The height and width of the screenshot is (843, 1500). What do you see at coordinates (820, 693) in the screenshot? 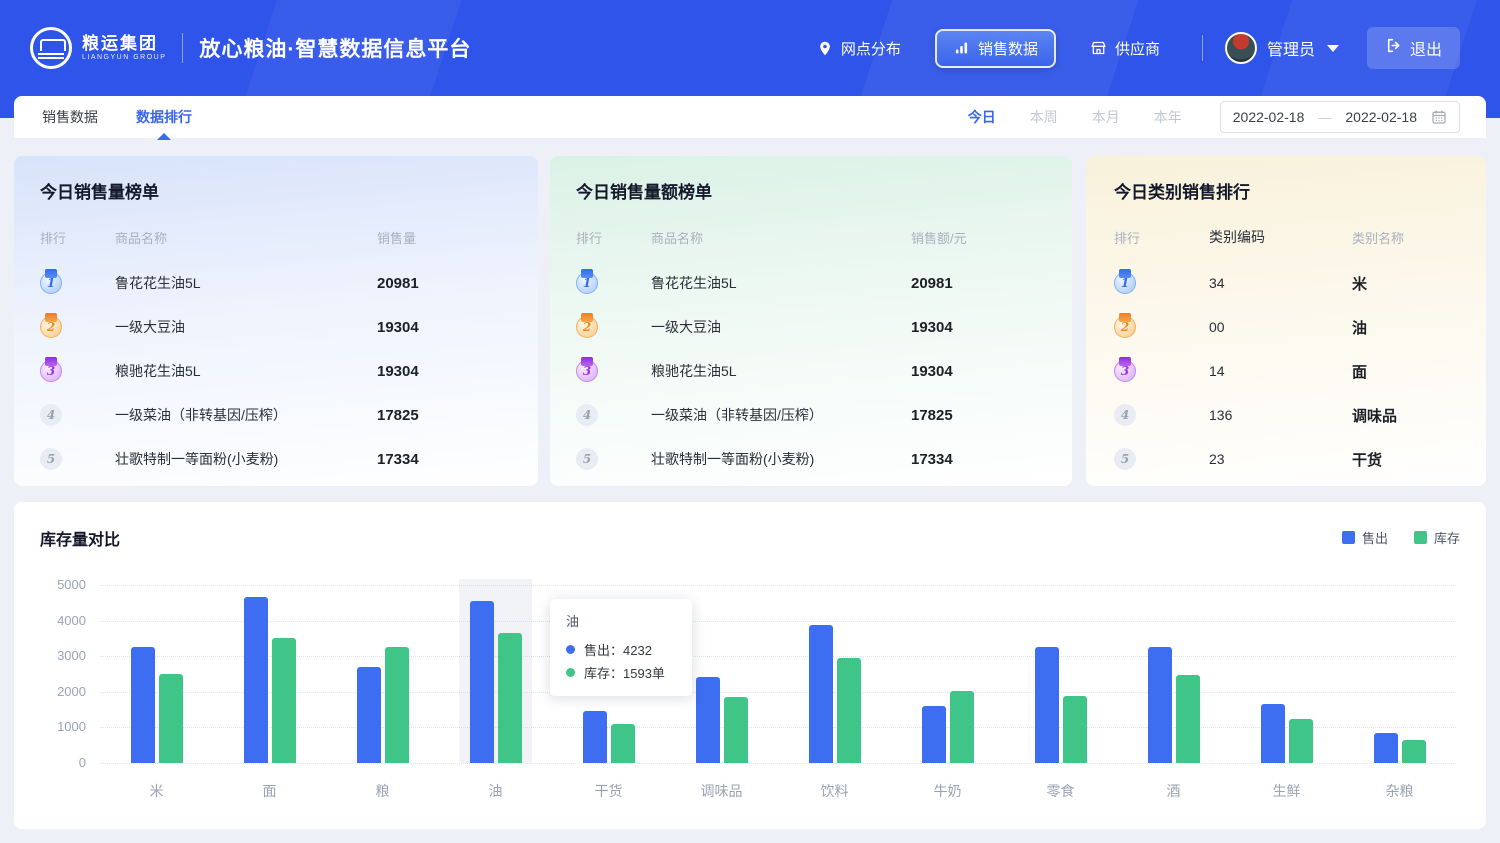
I see `chart-bar-售出-饮料` at bounding box center [820, 693].